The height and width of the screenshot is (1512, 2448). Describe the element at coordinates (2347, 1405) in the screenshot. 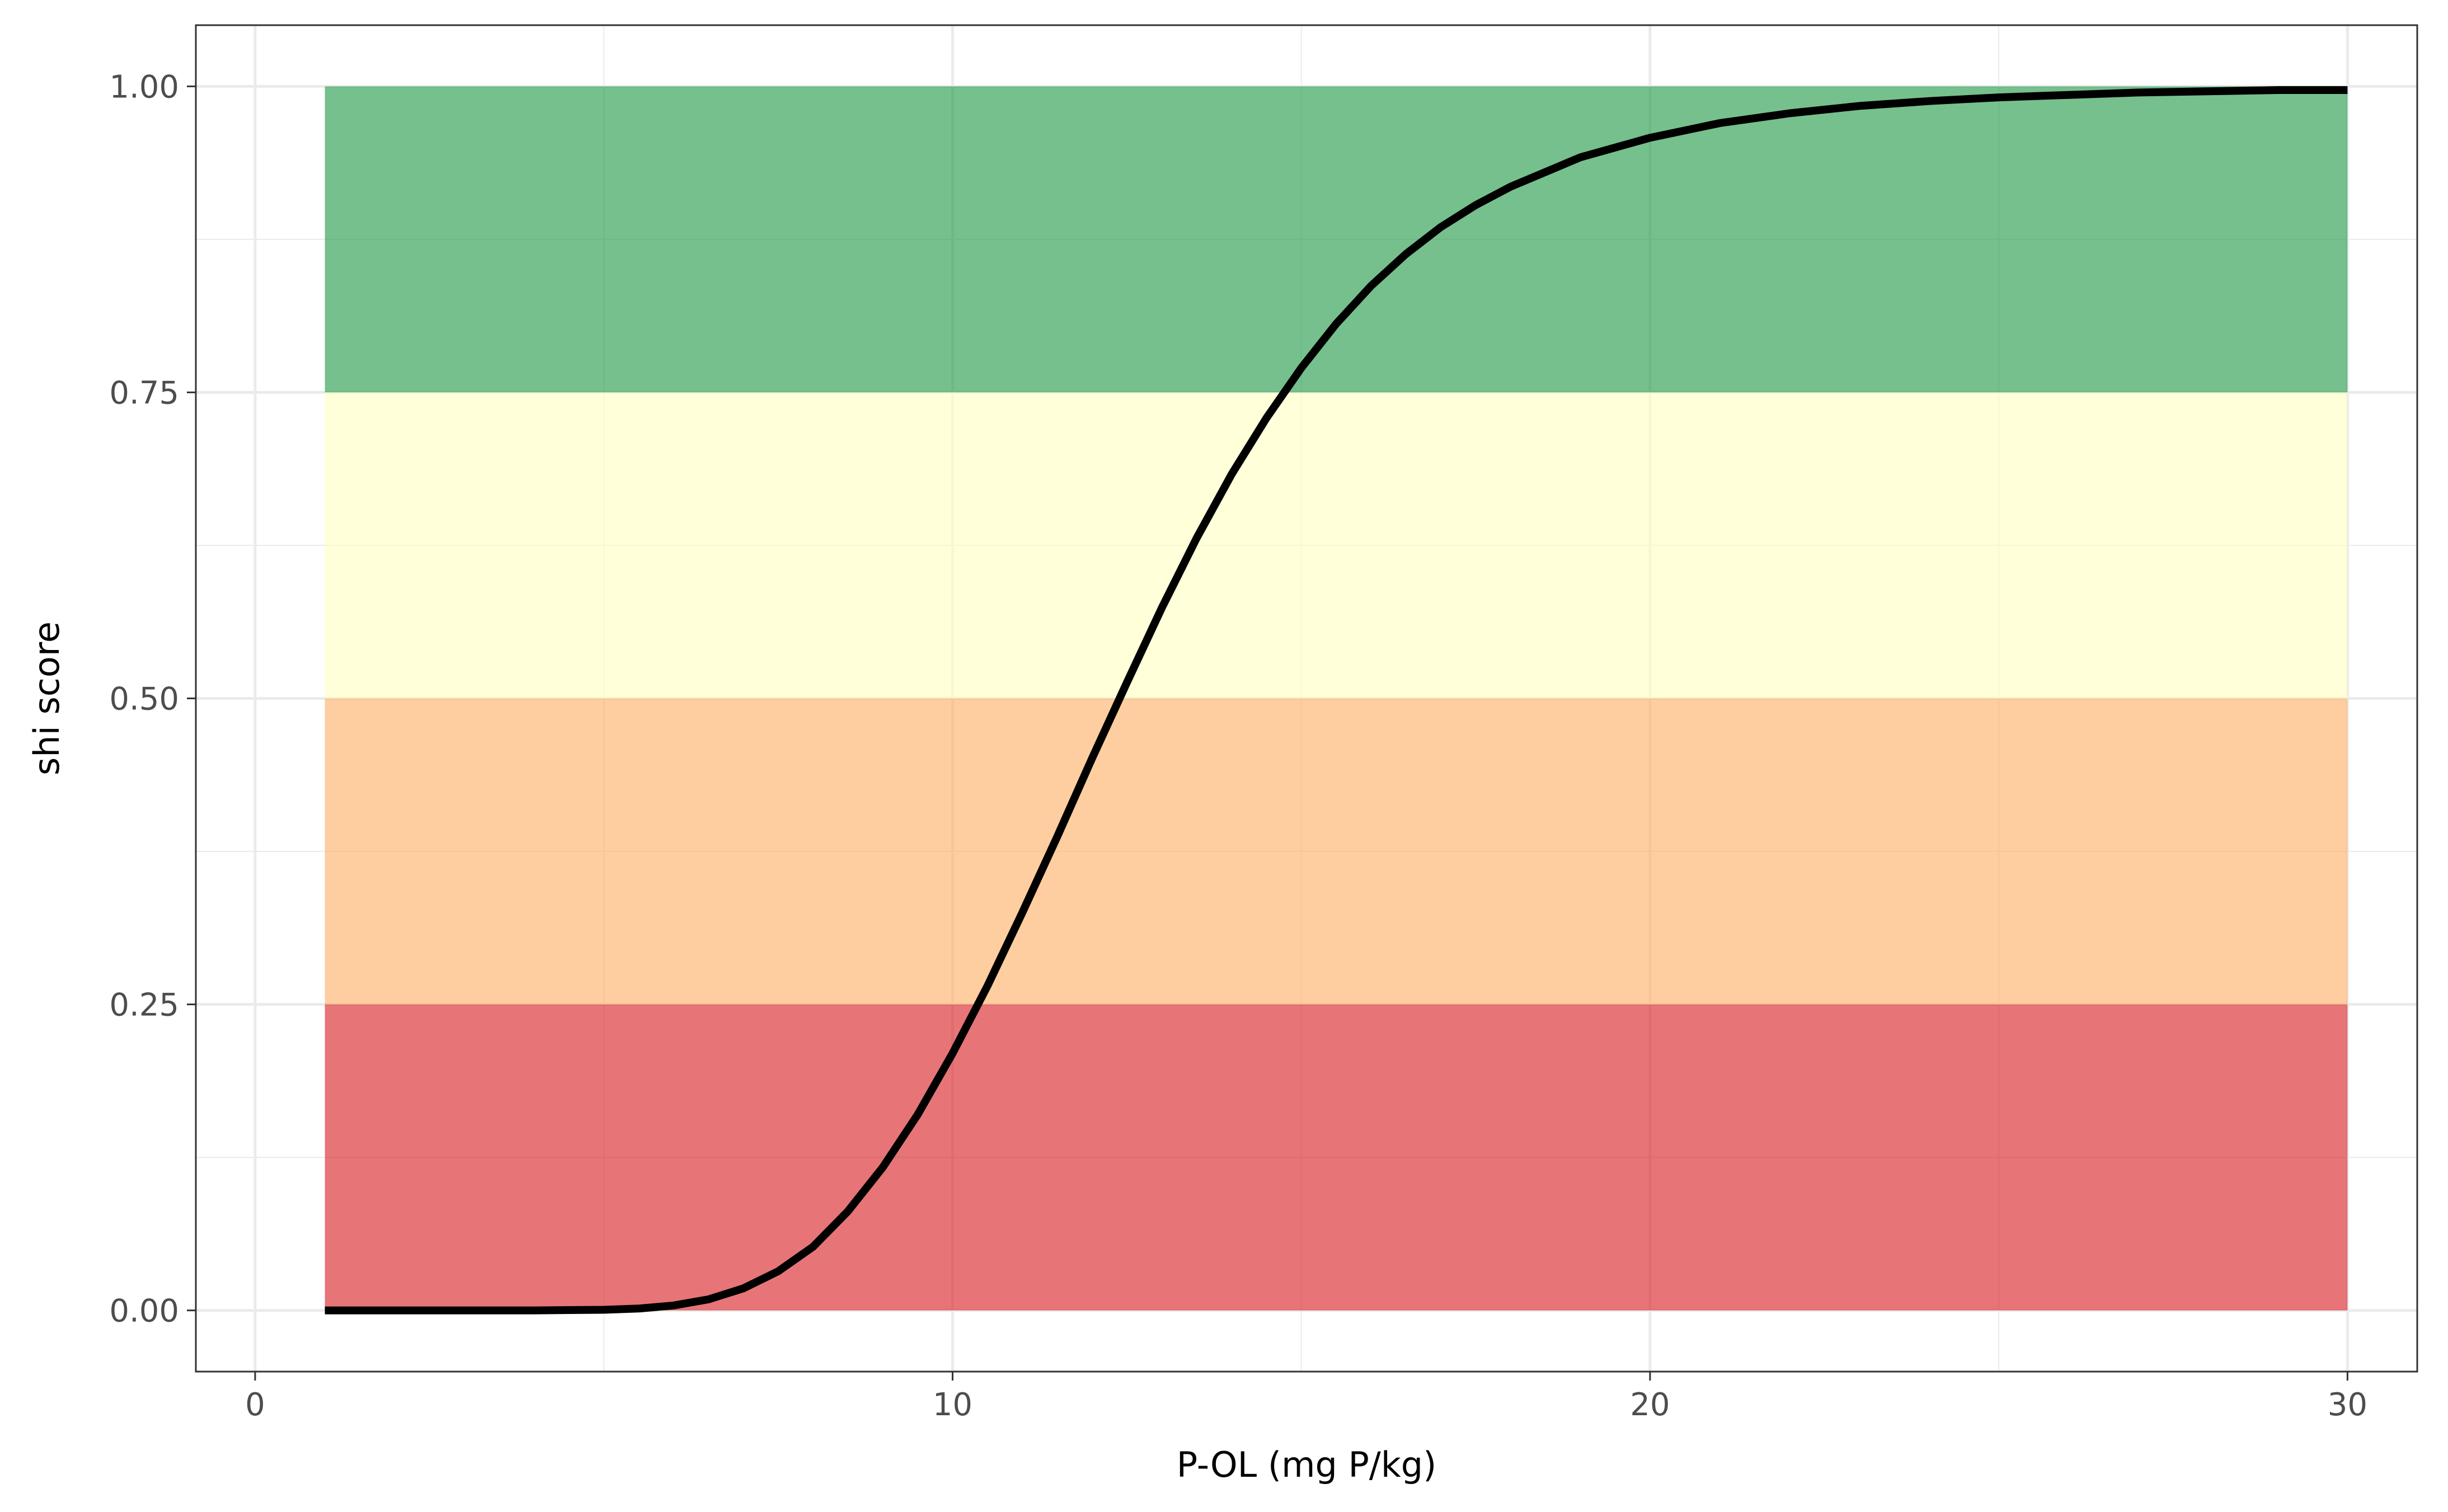

I see `x-tick-label: 30` at that location.